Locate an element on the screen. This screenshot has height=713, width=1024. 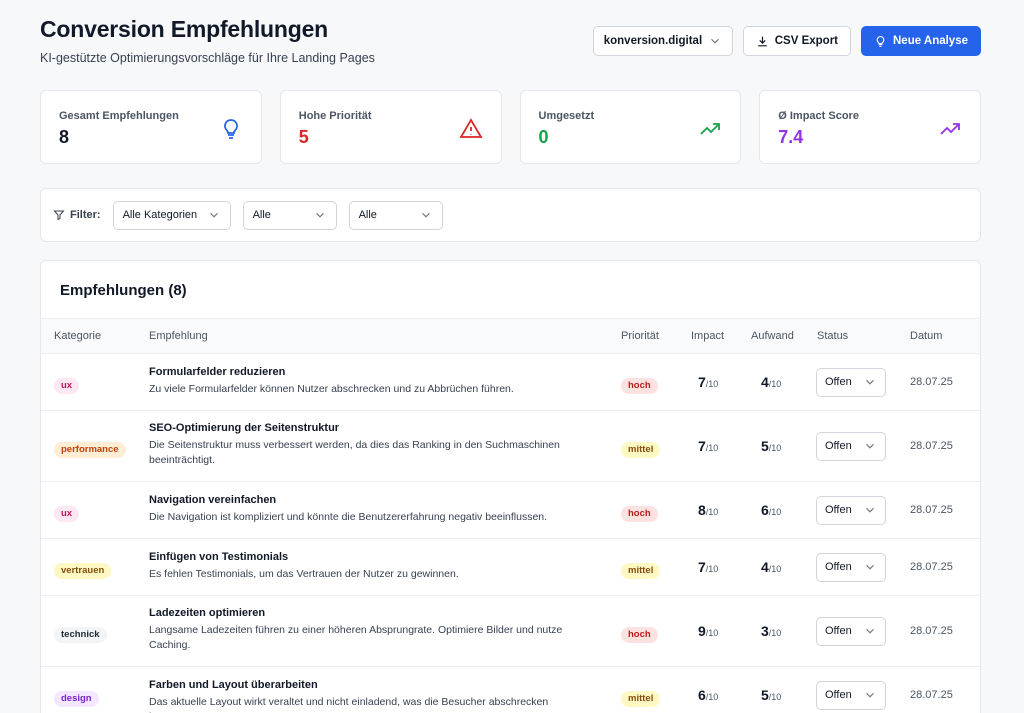
category-cell: technick is located at coordinates (80, 633).